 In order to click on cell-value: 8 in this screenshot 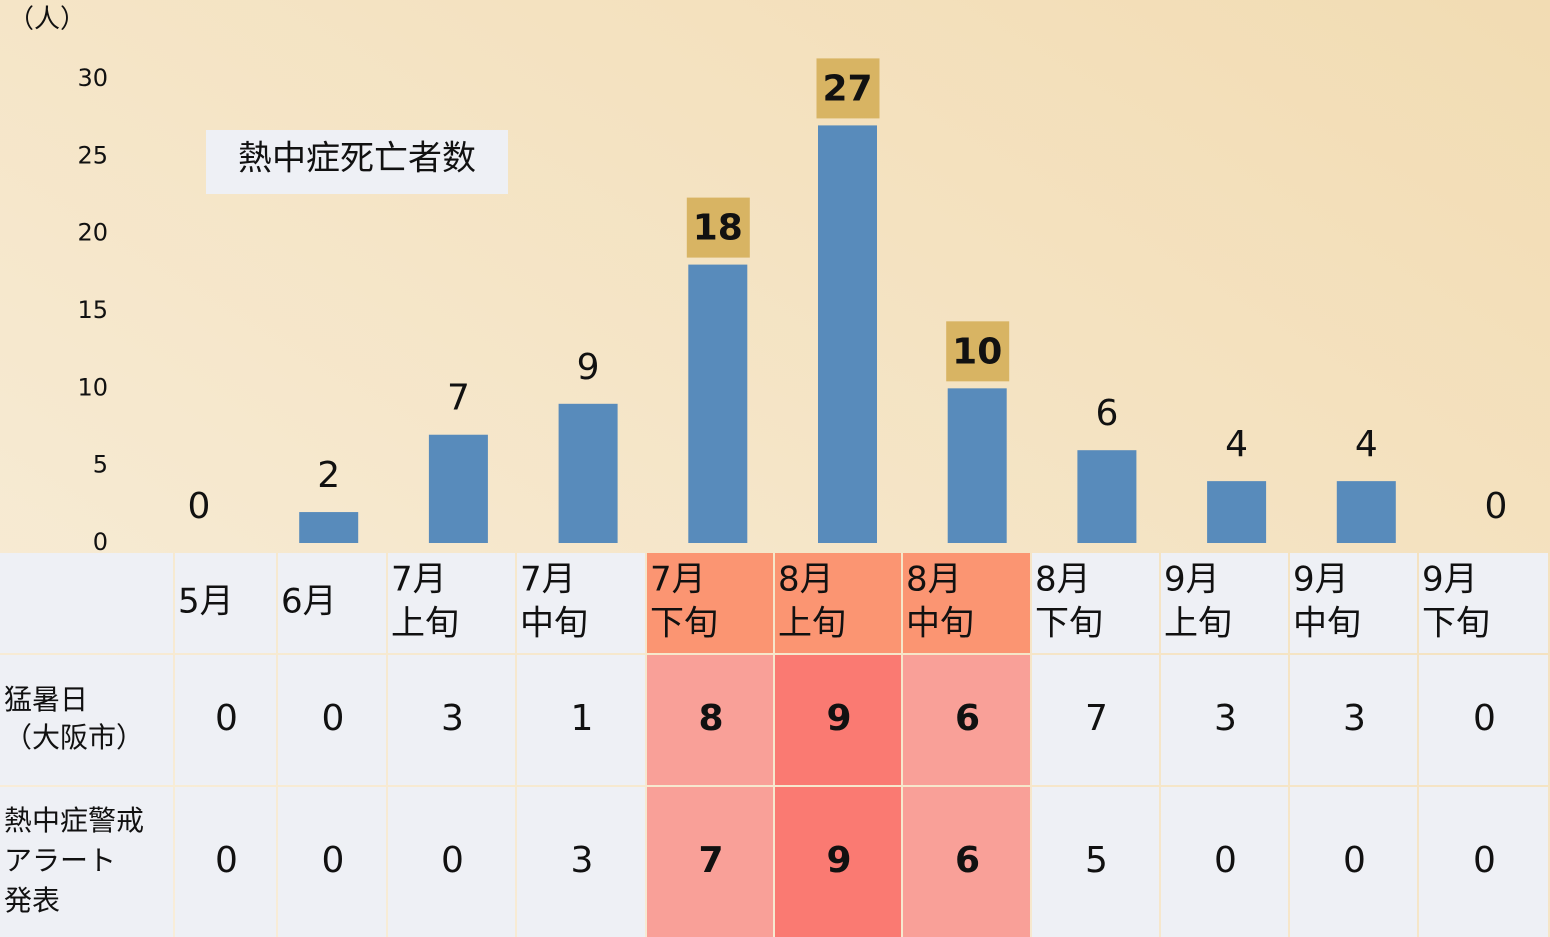, I will do `click(710, 718)`.